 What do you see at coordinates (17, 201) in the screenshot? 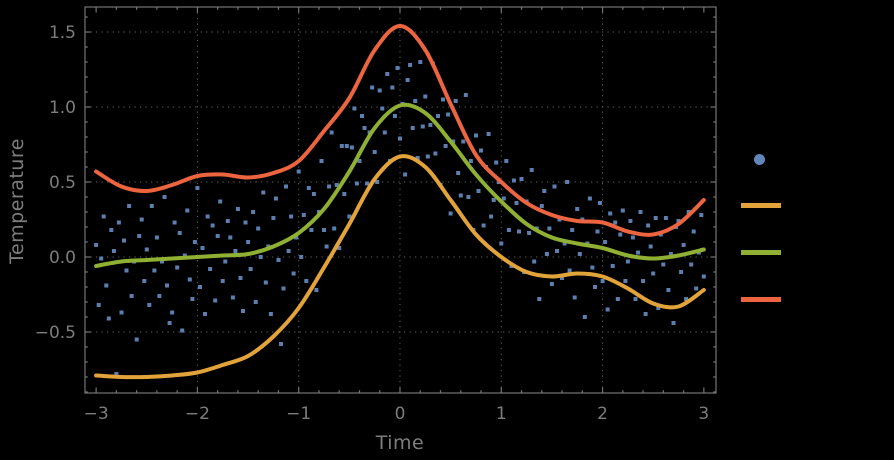
I see `y-axis-label: Temperature` at bounding box center [17, 201].